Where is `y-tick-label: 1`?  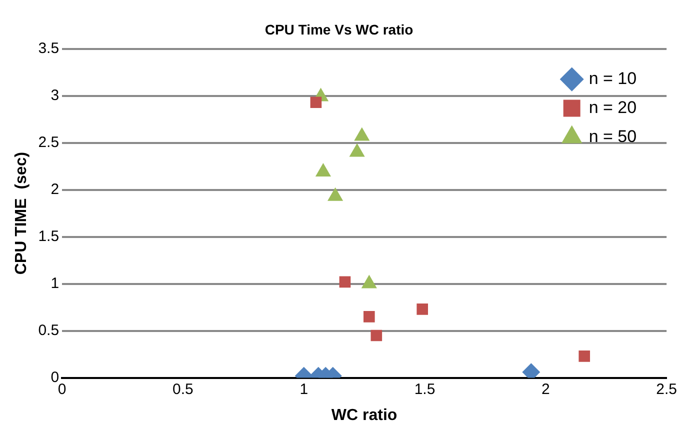 y-tick-label: 1 is located at coordinates (55, 283).